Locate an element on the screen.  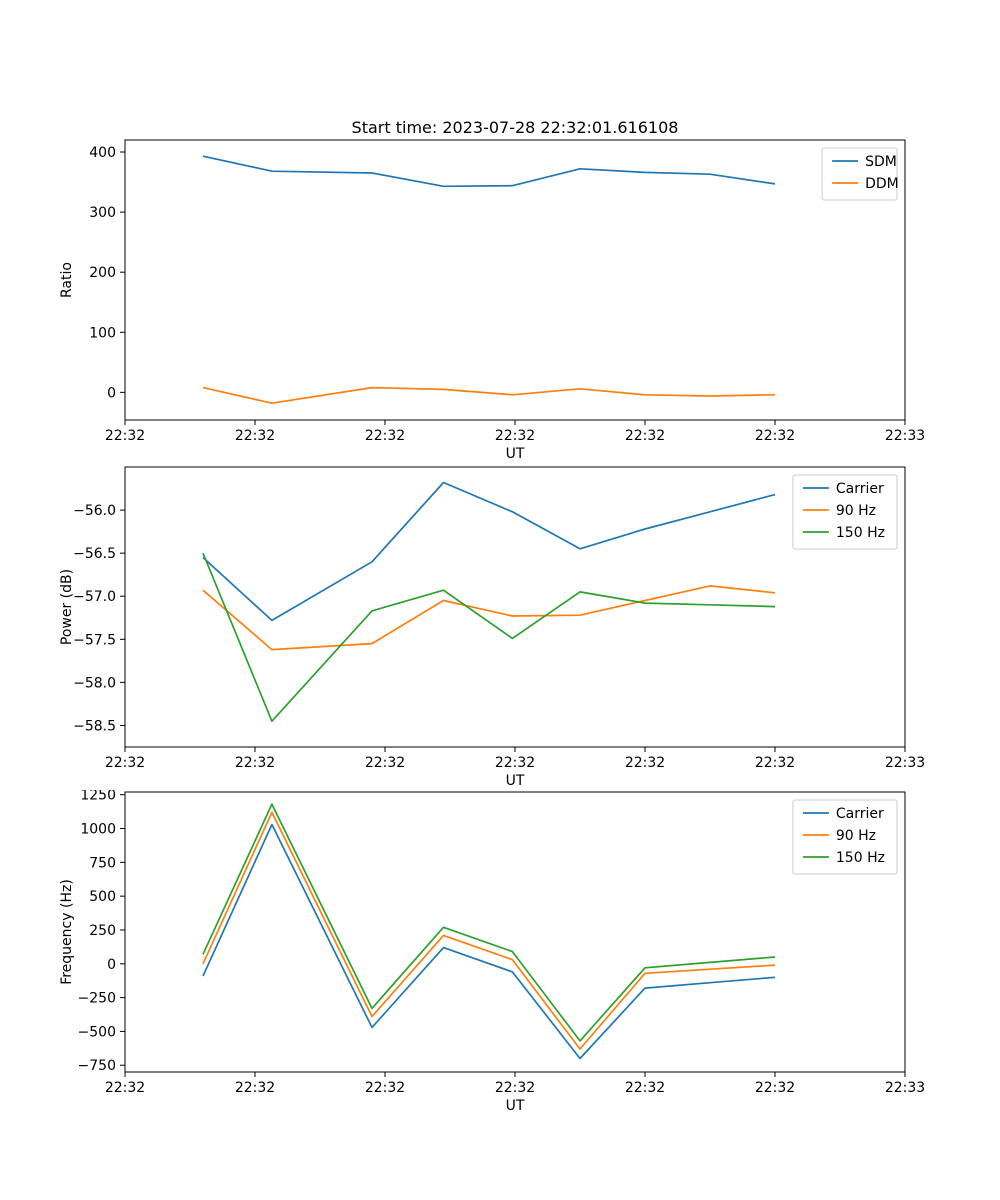
y-tick-label: 200 is located at coordinates (102, 273).